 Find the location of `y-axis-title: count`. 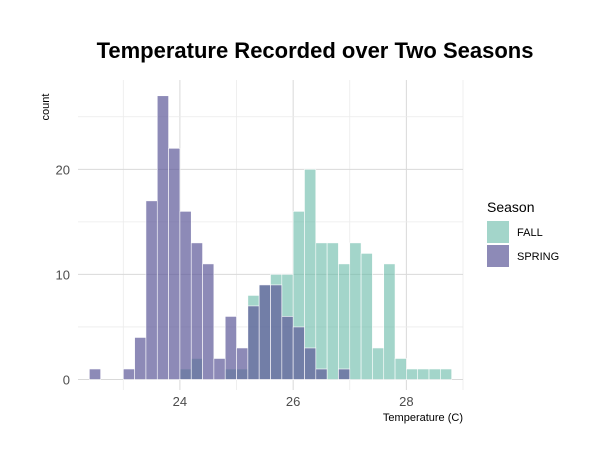

y-axis-title: count is located at coordinates (46, 107).